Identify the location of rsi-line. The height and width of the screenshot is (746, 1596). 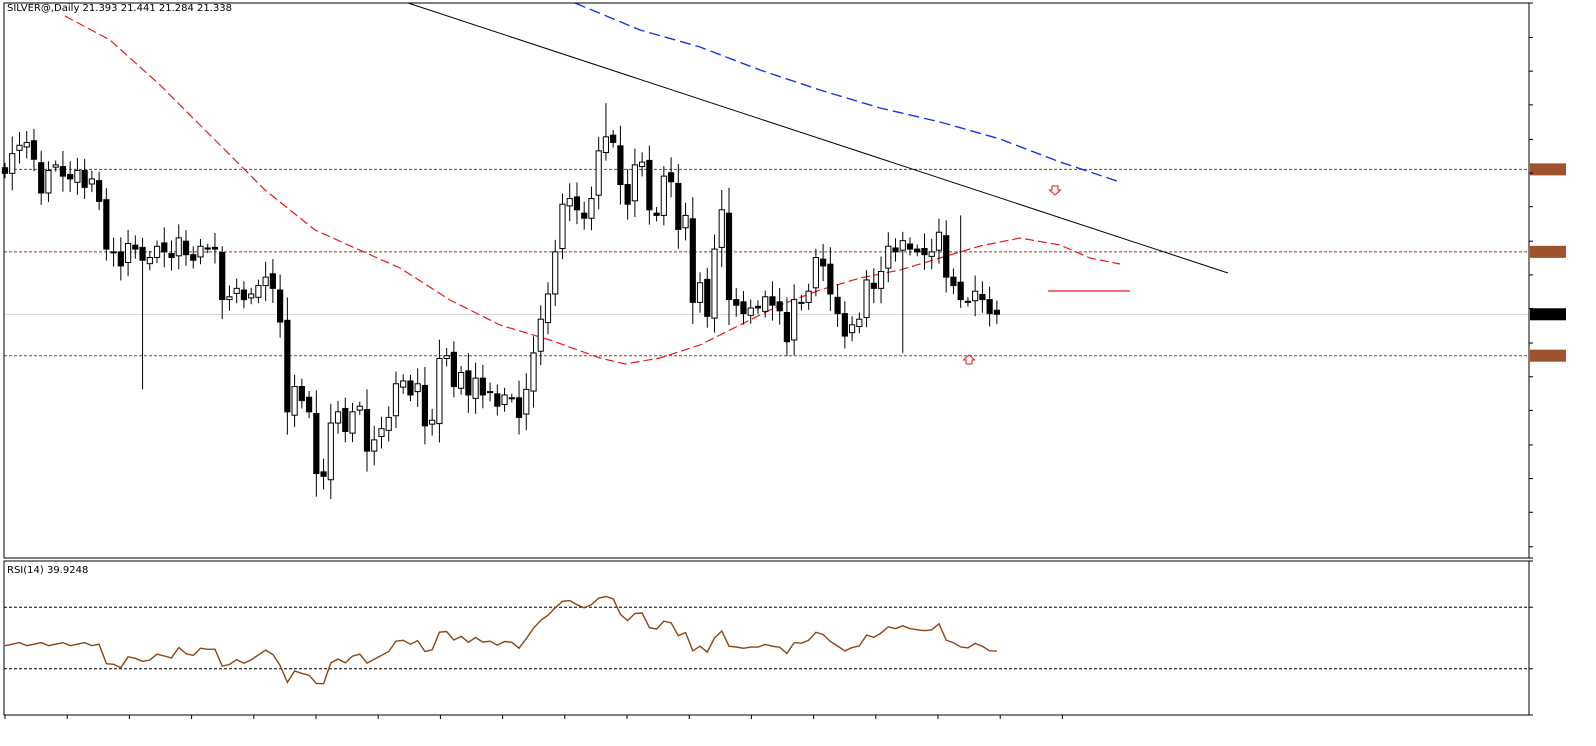
(500, 640).